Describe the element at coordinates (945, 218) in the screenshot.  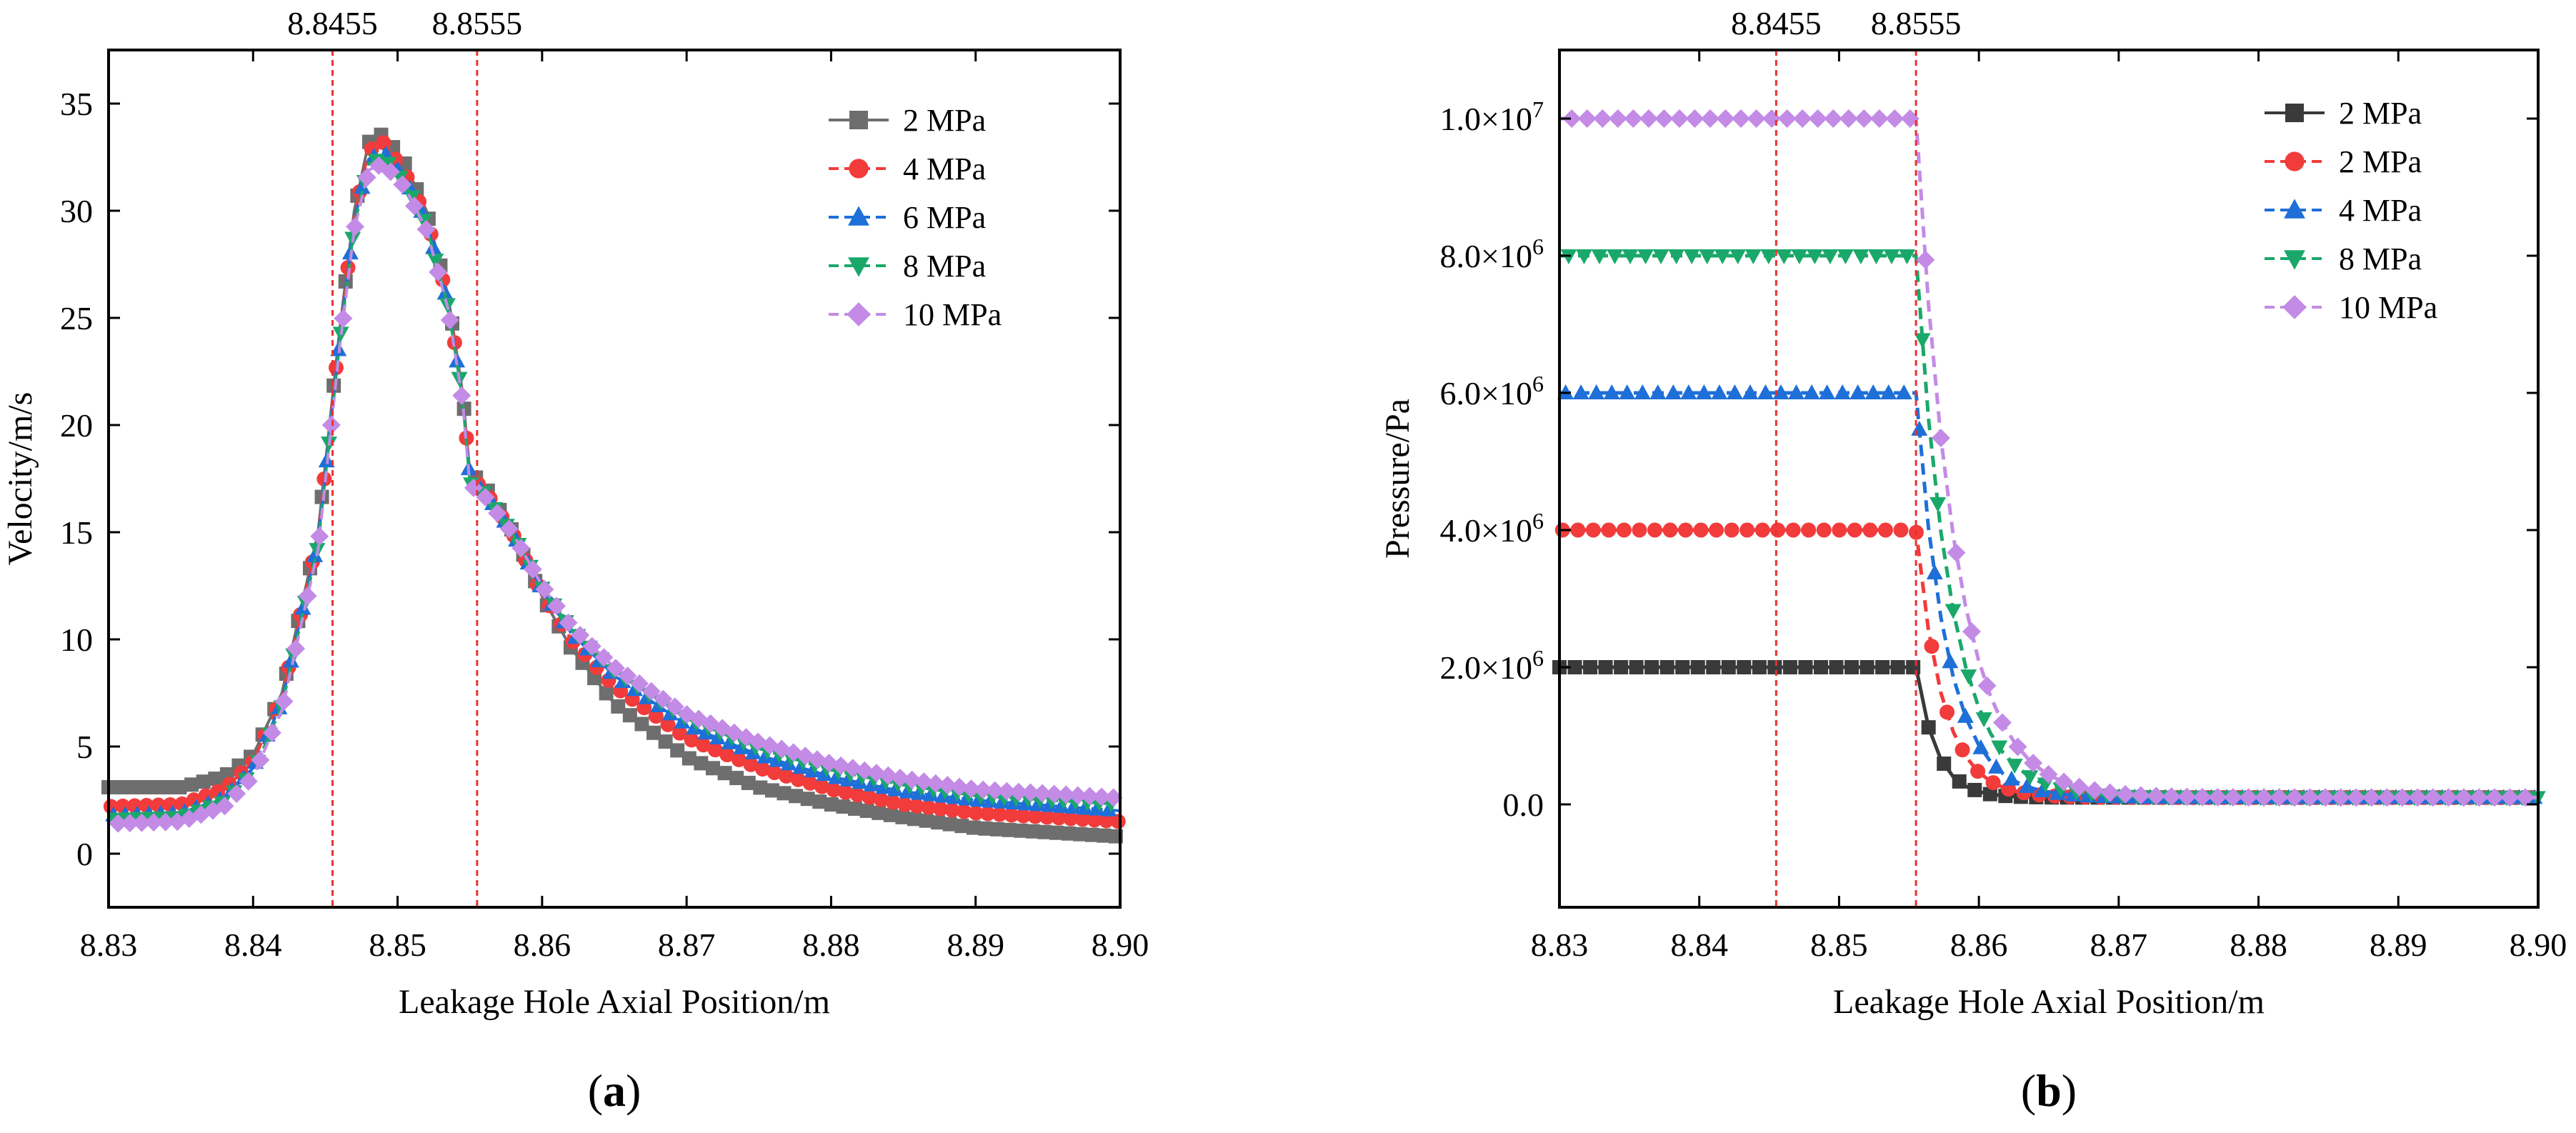
I see `legend-label: 6 MPa` at that location.